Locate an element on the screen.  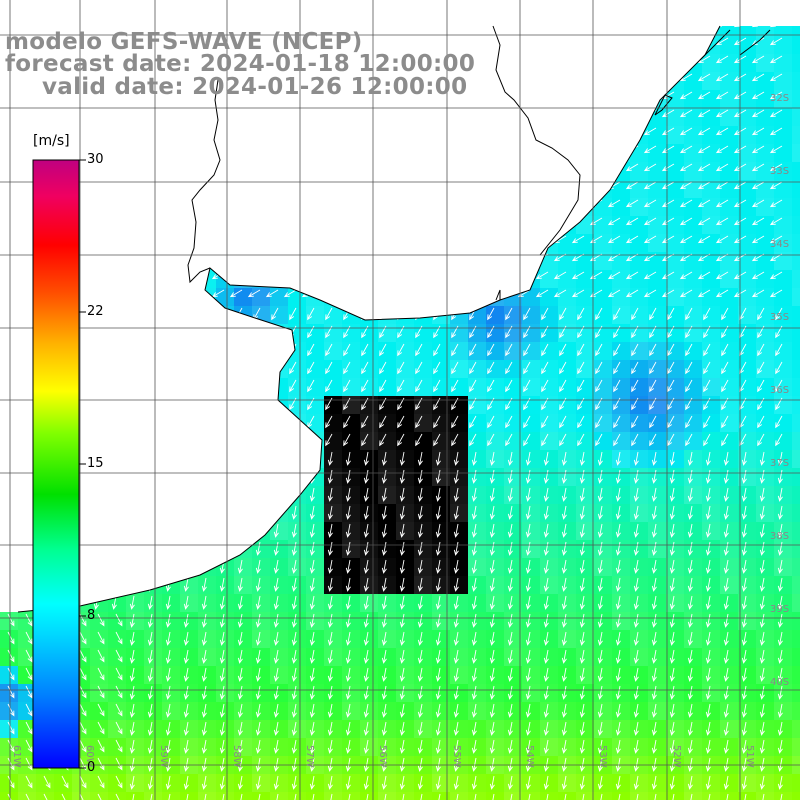
longitude-label: 56W is located at coordinates (382, 756).